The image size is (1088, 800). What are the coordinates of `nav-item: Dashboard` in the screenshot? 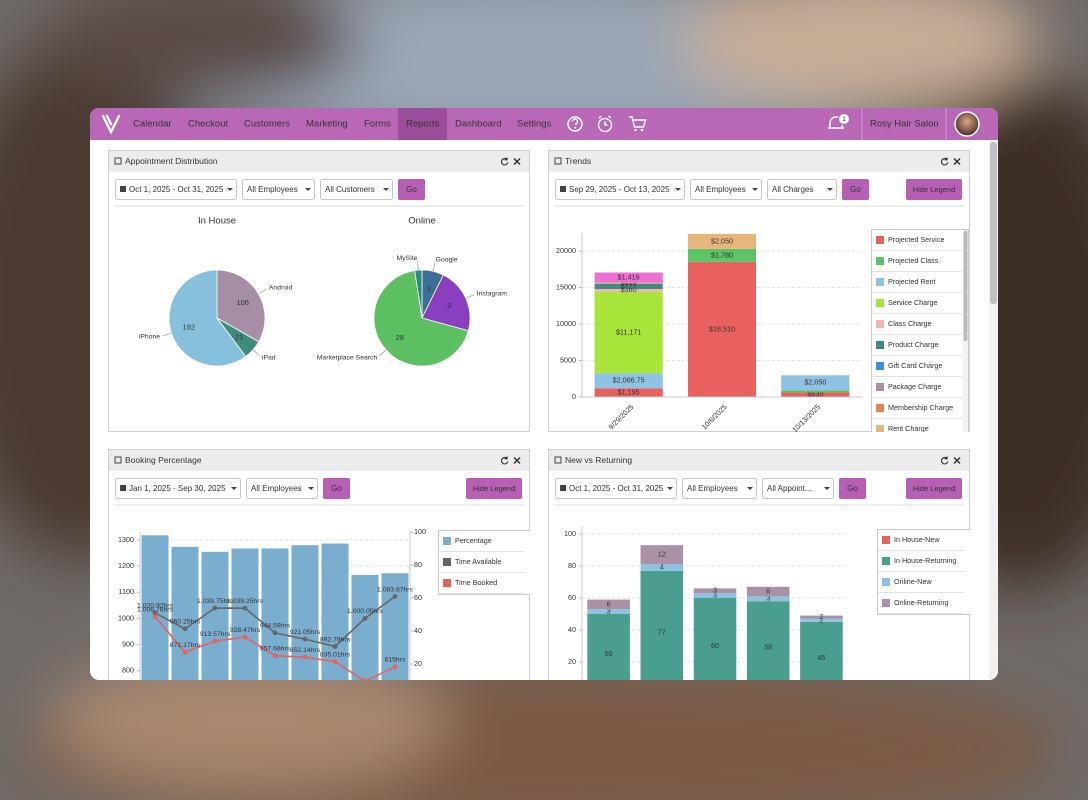 It's located at (478, 124).